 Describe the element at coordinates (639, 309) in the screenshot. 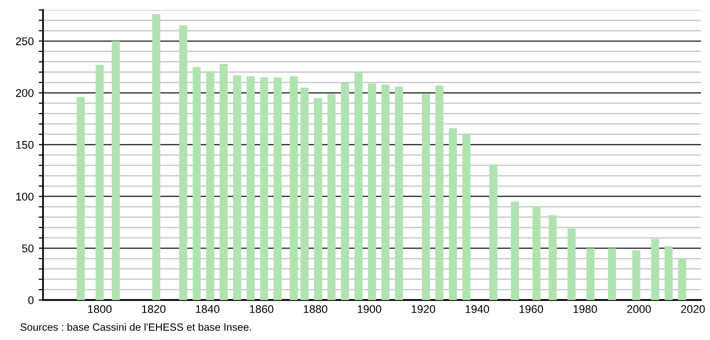

I see `x-tick-label: 2000` at that location.